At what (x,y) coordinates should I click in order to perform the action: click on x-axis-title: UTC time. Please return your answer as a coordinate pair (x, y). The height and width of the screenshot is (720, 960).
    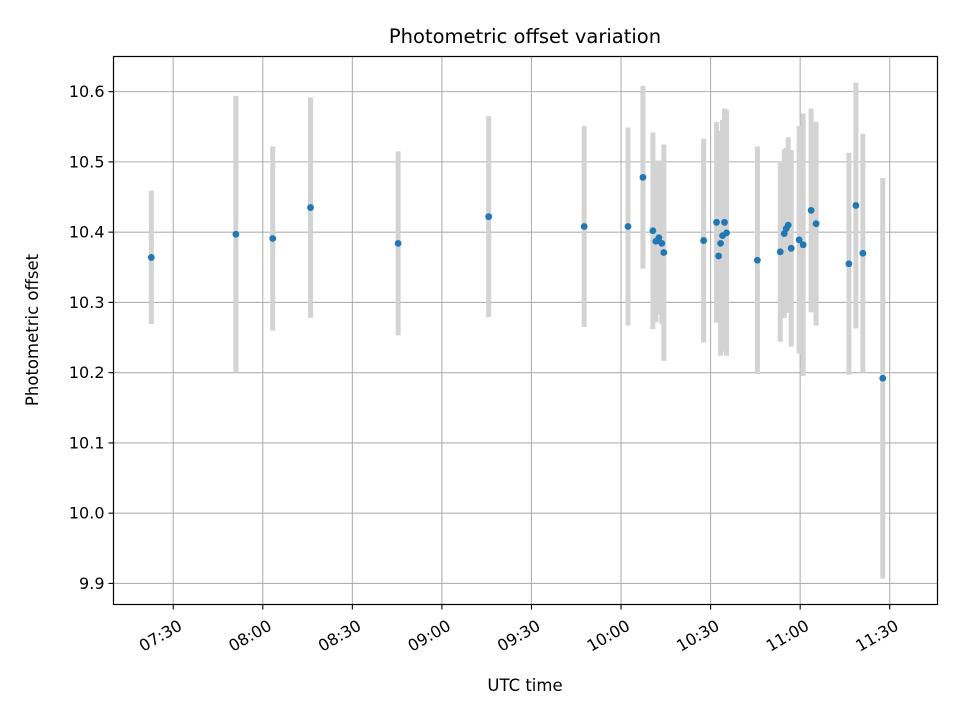
    Looking at the image, I should click on (524, 685).